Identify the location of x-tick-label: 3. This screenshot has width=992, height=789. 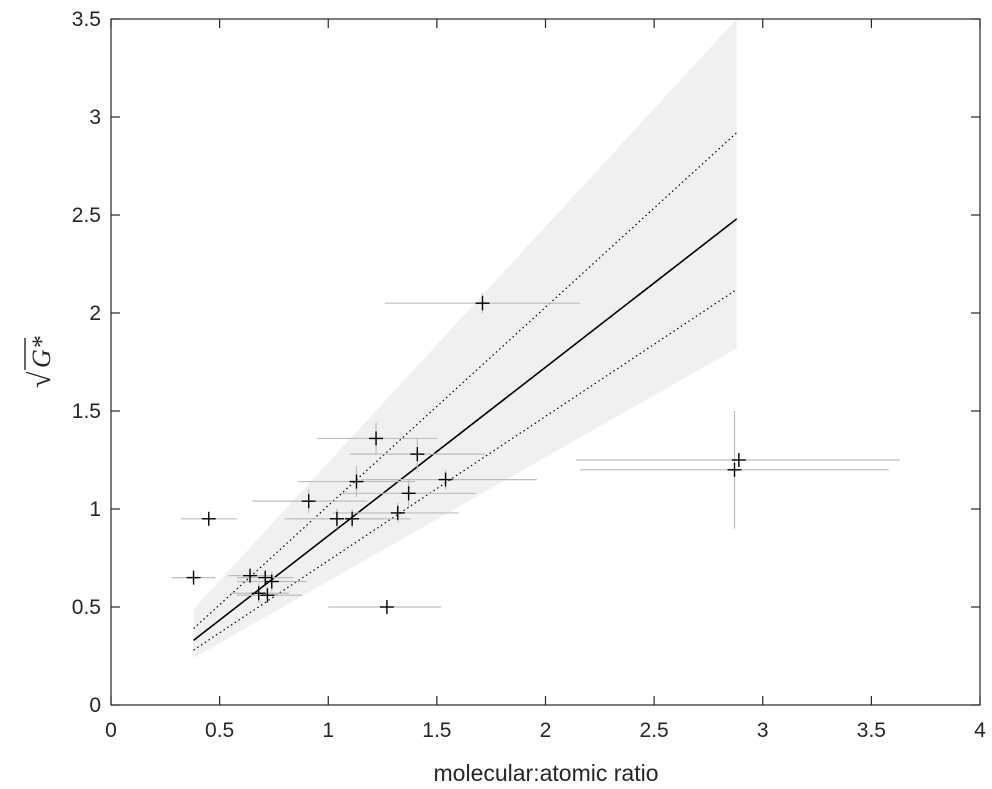
(763, 730).